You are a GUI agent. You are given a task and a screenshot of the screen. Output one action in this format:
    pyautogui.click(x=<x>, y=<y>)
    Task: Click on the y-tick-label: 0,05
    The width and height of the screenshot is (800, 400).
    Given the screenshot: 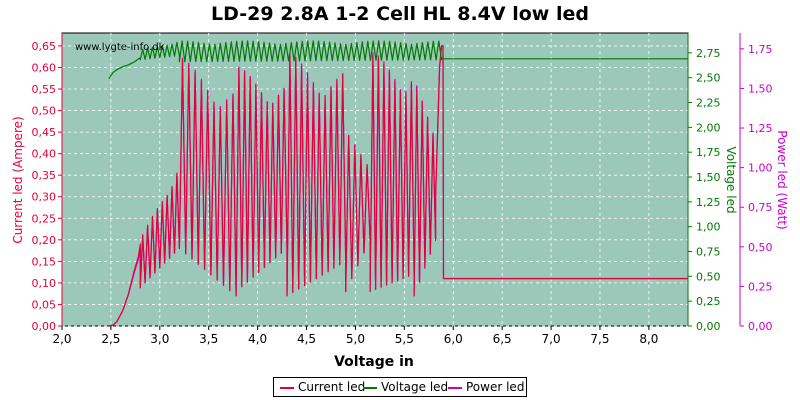 What is the action you would take?
    pyautogui.click(x=44, y=304)
    